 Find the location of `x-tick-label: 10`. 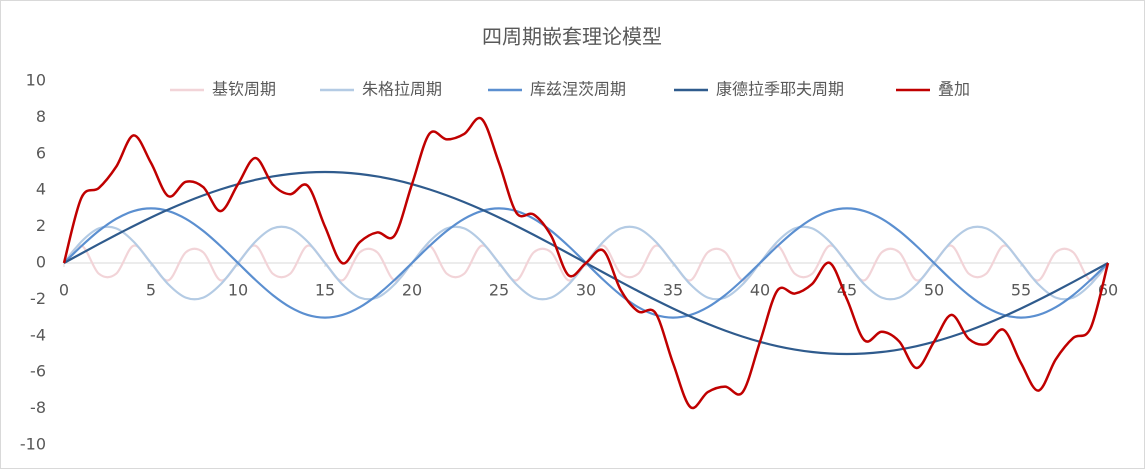

x-tick-label: 10 is located at coordinates (238, 290).